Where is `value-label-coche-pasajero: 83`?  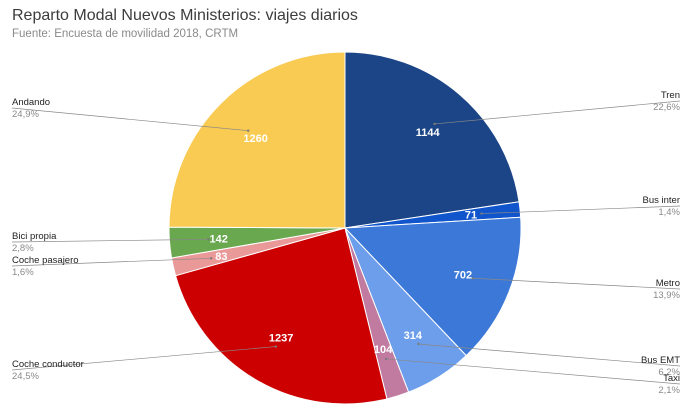
value-label-coche-pasajero: 83 is located at coordinates (221, 257).